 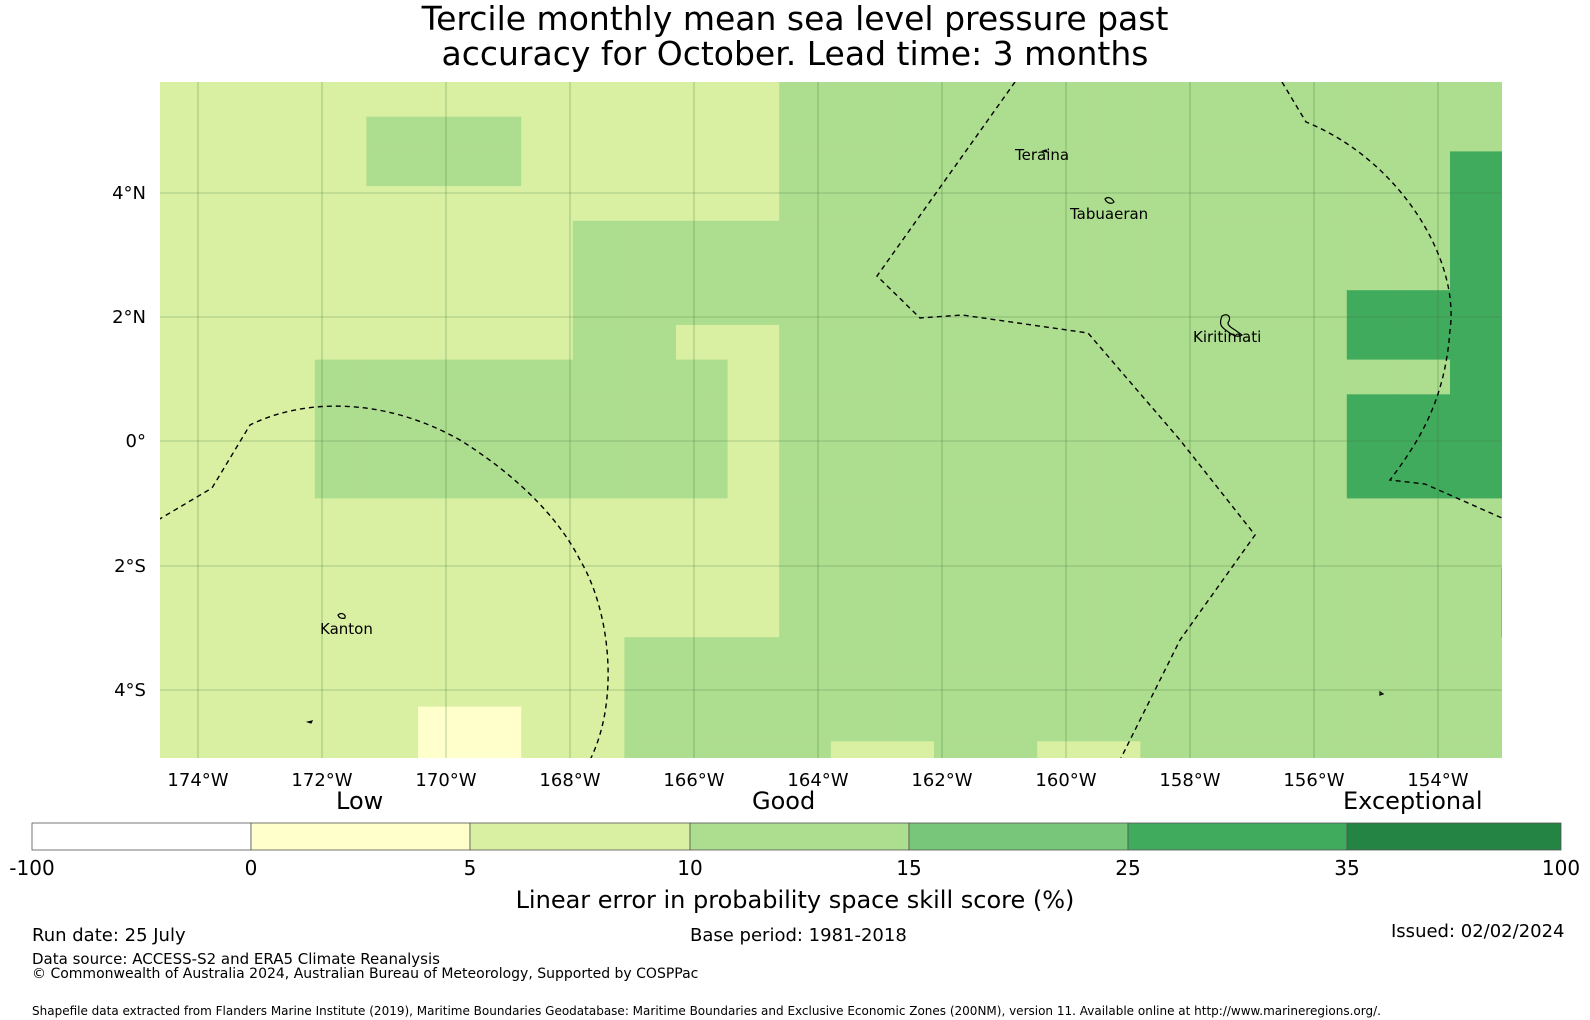 I want to click on lon-tick-label: 170°W, so click(x=445, y=780).